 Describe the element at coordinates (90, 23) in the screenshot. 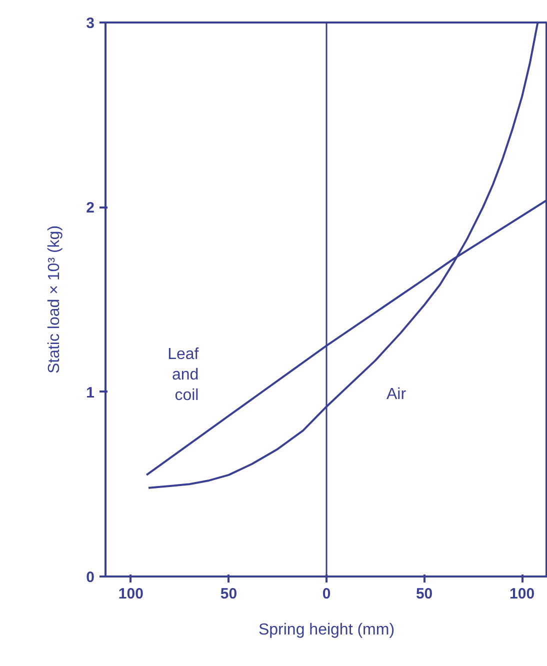

I see `y-tick-label: 3` at that location.